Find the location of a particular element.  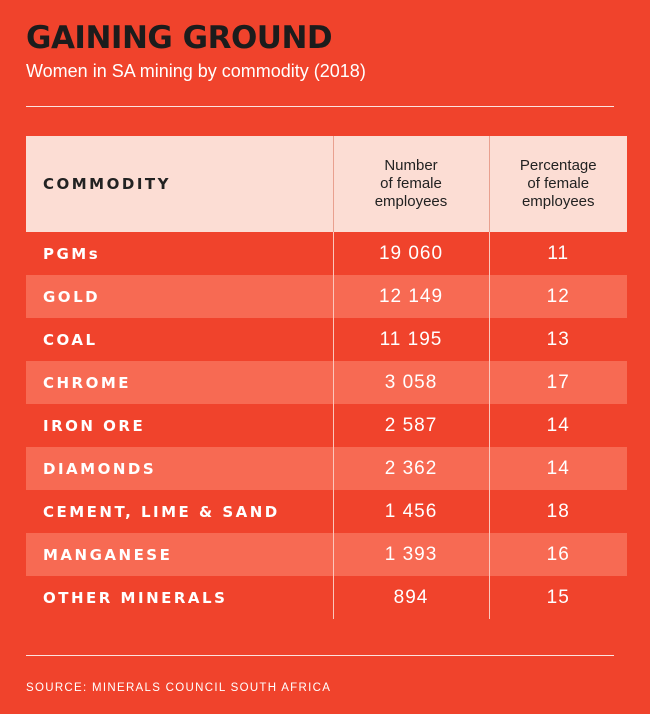

number-cell: 11 195 is located at coordinates (410, 339).